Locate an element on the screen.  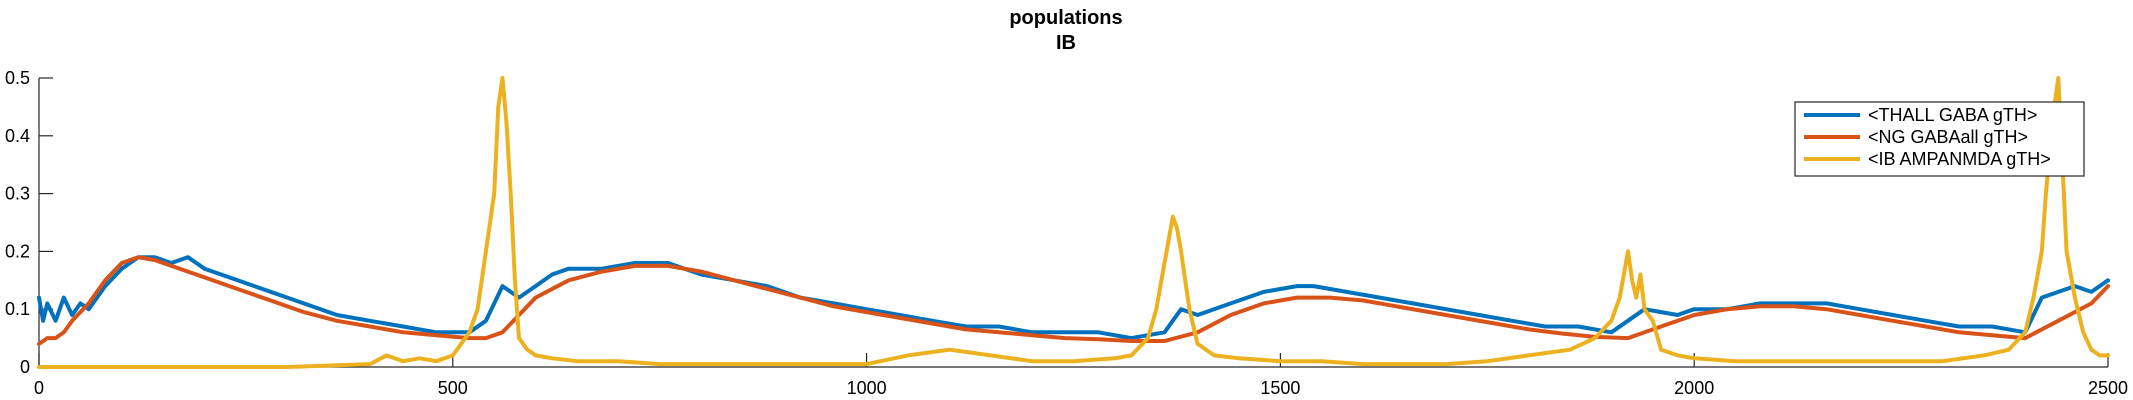
chart-subtitle: IB is located at coordinates (1066, 43).